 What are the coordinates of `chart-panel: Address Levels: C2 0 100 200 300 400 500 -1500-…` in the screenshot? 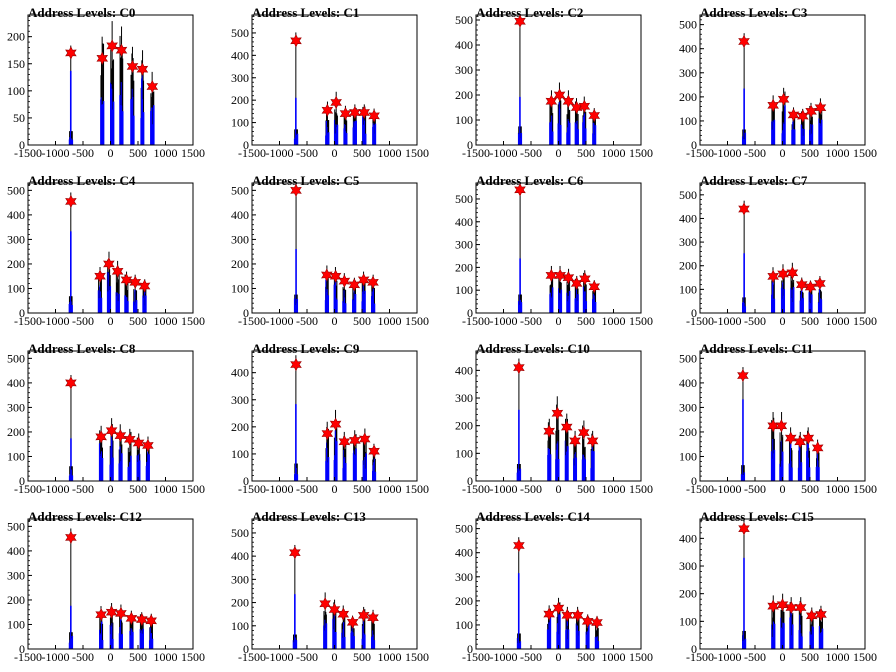 It's located at (560, 84).